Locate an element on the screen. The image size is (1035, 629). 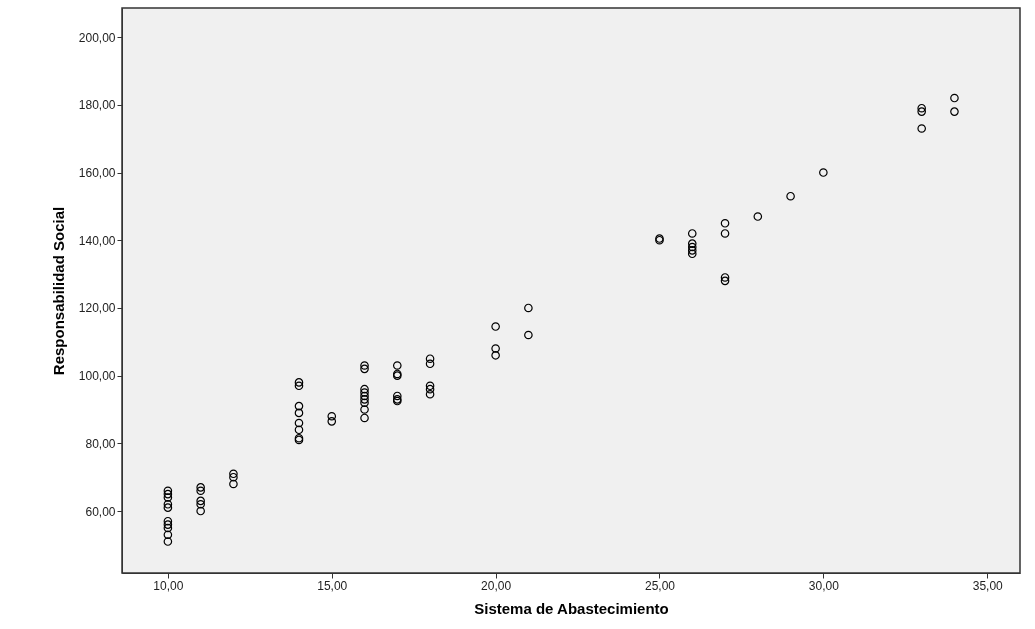
x-tick-label: 15,00 is located at coordinates (332, 585).